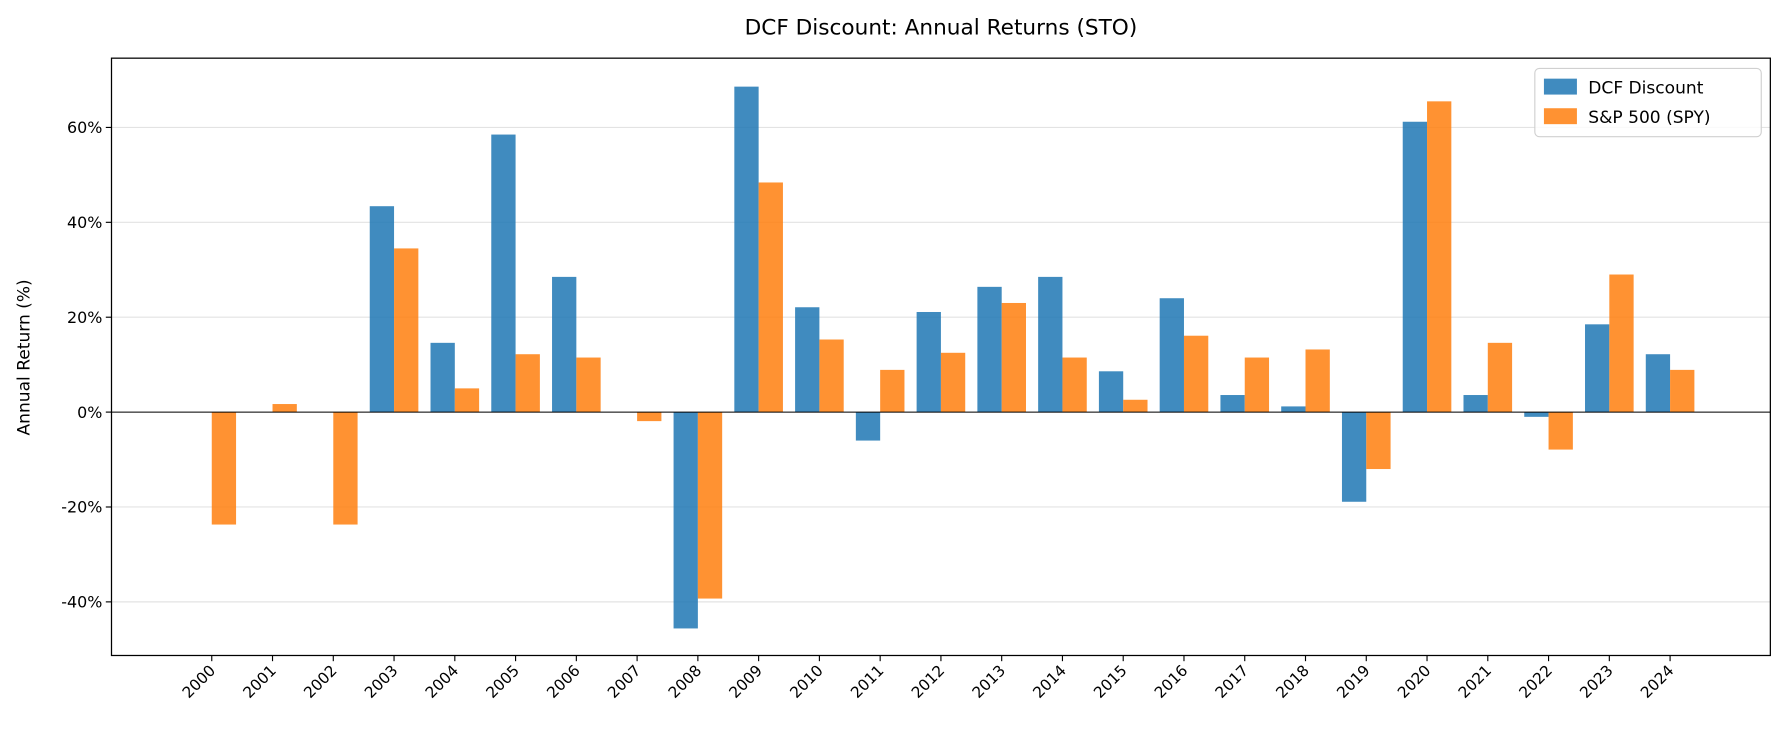 The width and height of the screenshot is (1784, 733). I want to click on bar-dcf-2003, so click(382, 309).